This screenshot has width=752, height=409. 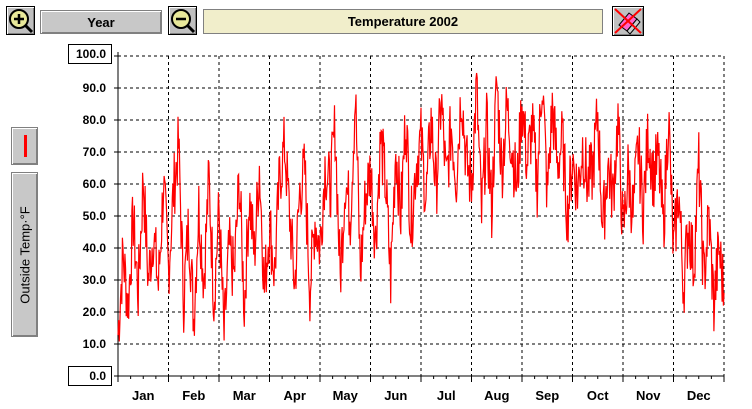 I want to click on zoom-out-button, so click(x=182, y=20).